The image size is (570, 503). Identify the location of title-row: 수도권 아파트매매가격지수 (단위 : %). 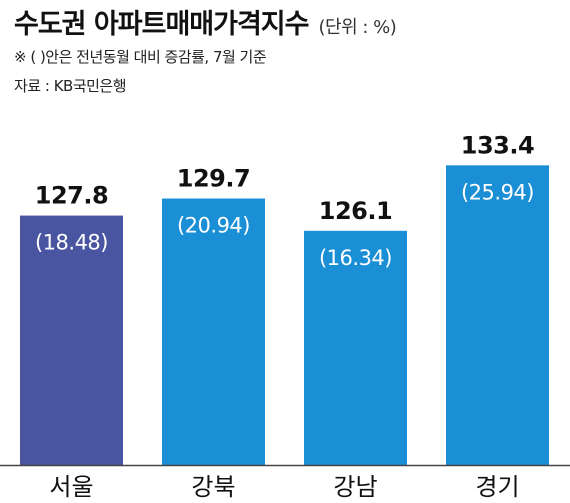
(289, 22).